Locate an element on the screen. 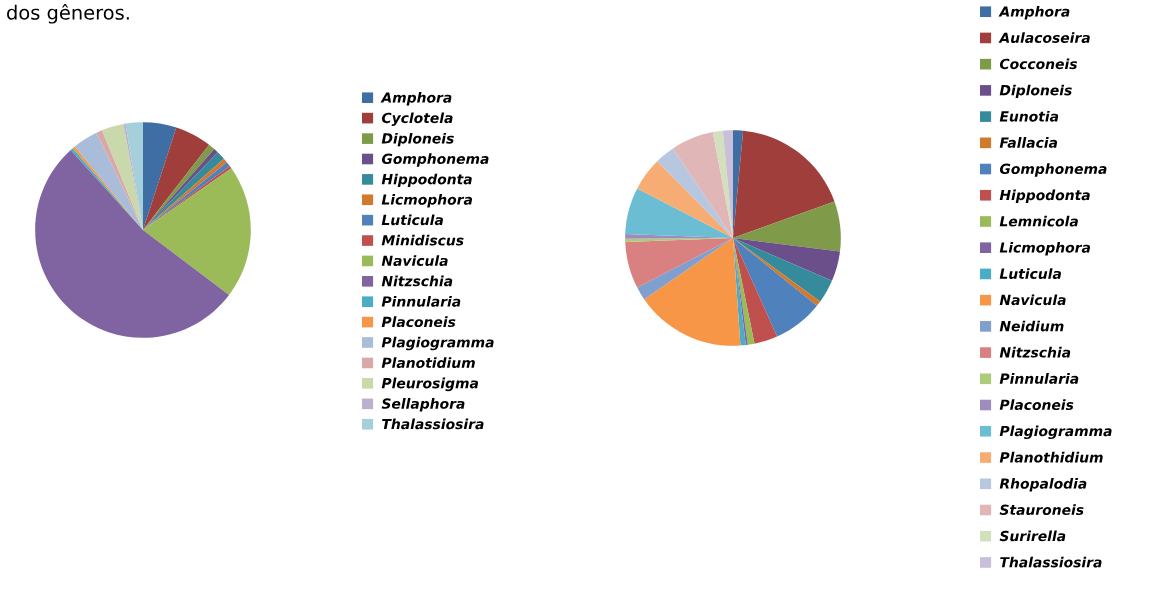  legend-label: Neidium is located at coordinates (1031, 326).